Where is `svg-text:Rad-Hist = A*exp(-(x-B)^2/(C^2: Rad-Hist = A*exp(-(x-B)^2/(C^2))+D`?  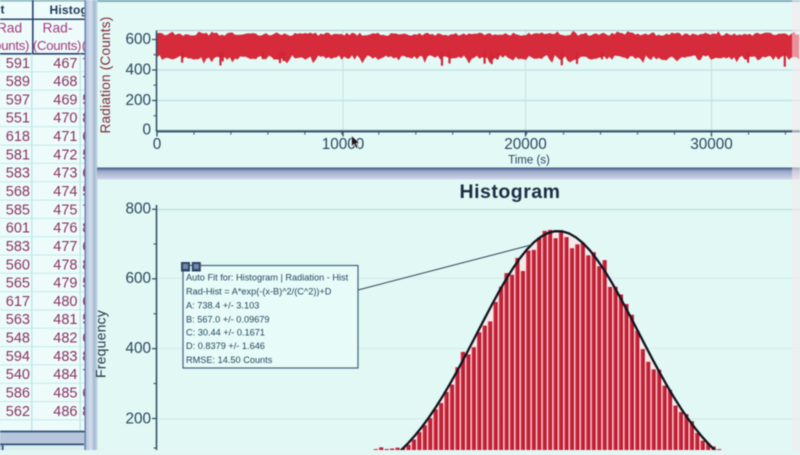 svg-text:Rad-Hist = A*exp(-(x-B)^2/(C^2: Rad-Hist = A*exp(-(x-B)^2/(C^2))+D is located at coordinates (259, 292).